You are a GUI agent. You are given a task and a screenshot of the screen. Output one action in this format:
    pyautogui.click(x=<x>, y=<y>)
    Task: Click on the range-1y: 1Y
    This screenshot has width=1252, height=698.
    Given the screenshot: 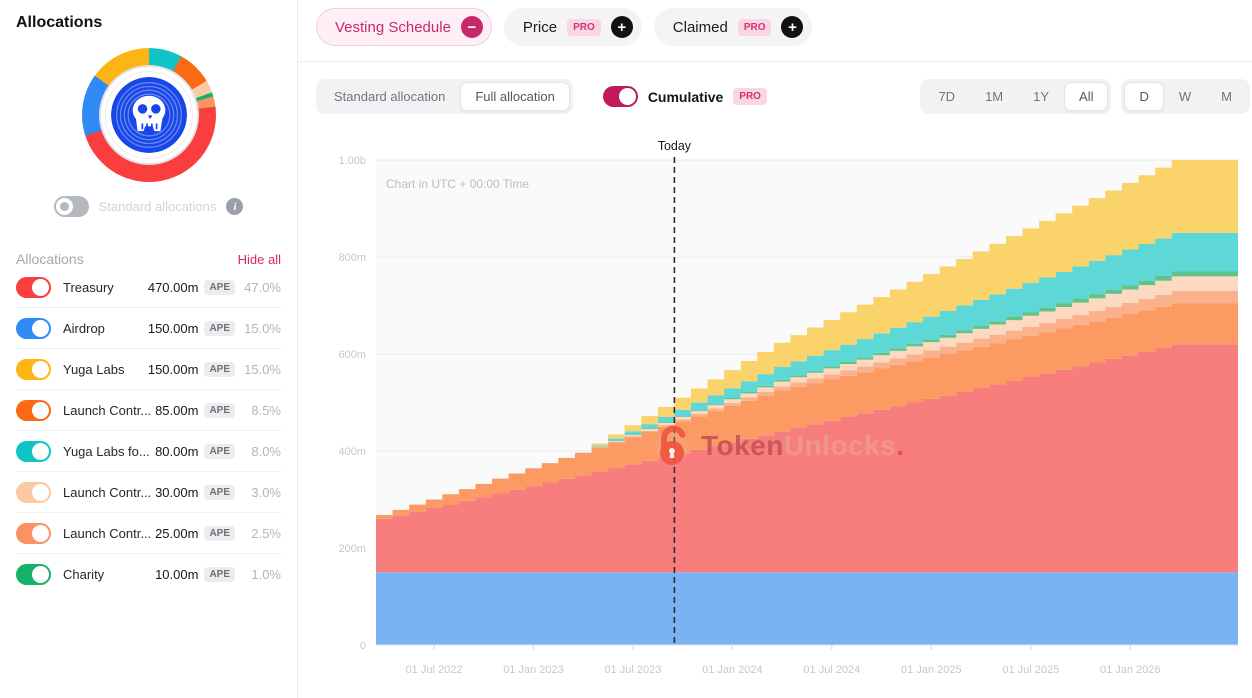 What is the action you would take?
    pyautogui.click(x=1041, y=96)
    